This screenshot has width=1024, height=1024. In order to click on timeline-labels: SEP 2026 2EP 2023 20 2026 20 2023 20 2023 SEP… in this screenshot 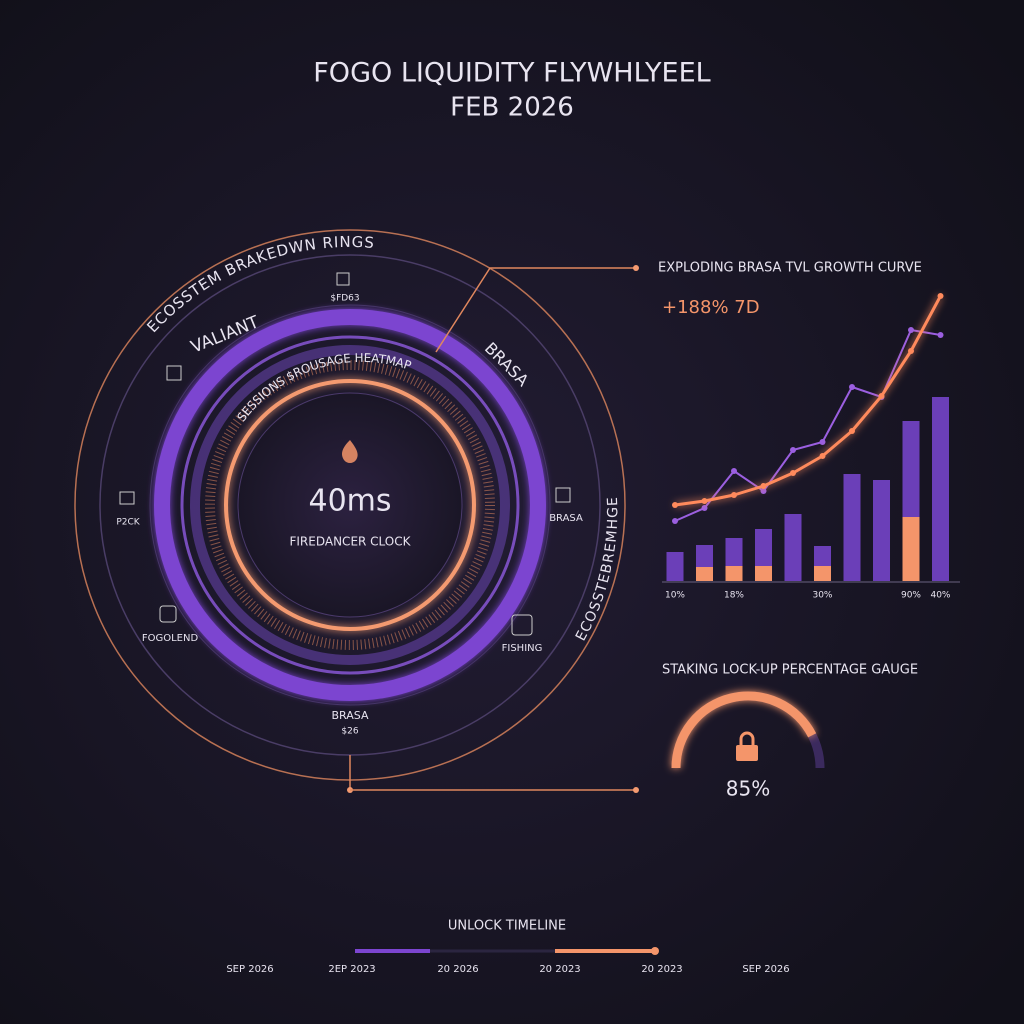, I will do `click(507, 969)`.